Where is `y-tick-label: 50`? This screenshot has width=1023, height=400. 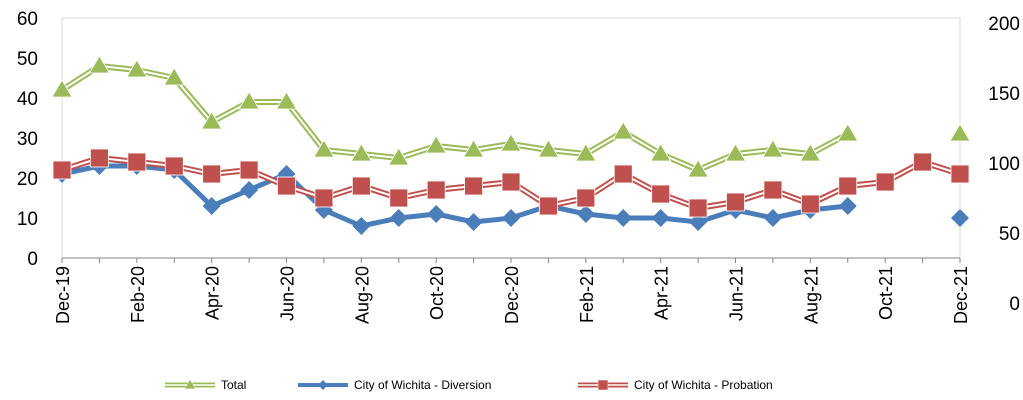
y-tick-label: 50 is located at coordinates (27, 59).